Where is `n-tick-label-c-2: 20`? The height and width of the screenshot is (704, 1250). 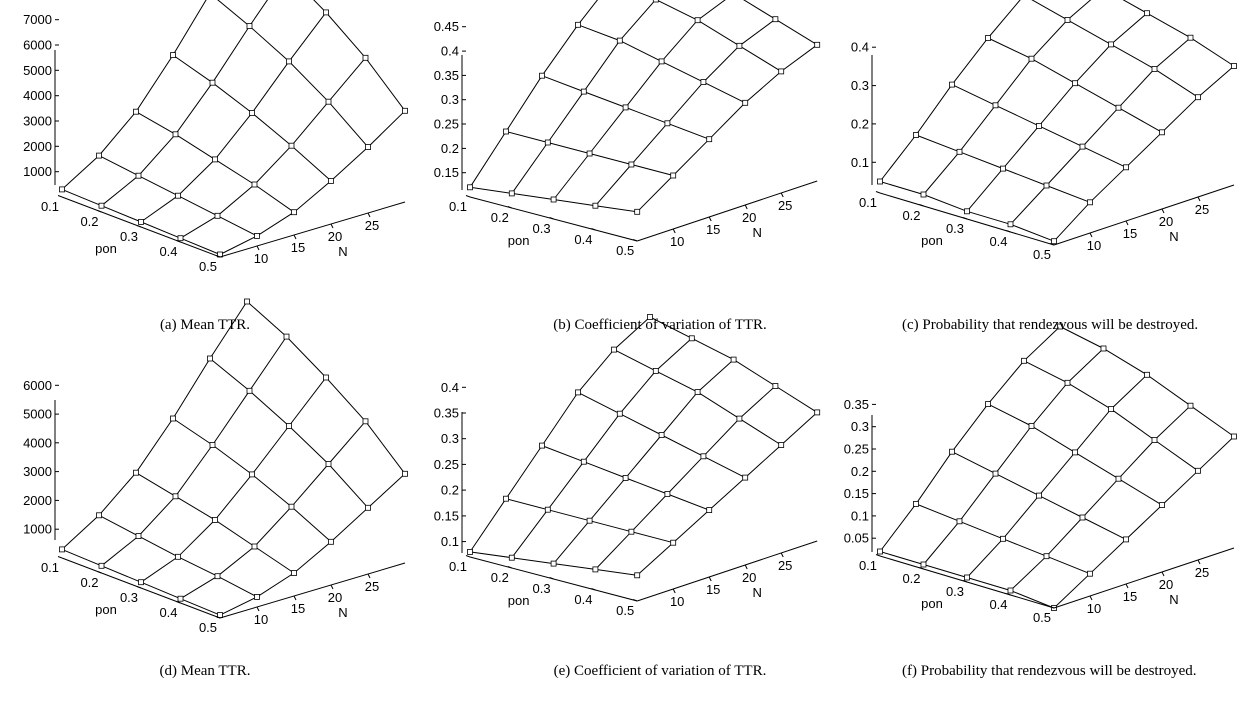
n-tick-label-c-2: 20 is located at coordinates (1166, 221).